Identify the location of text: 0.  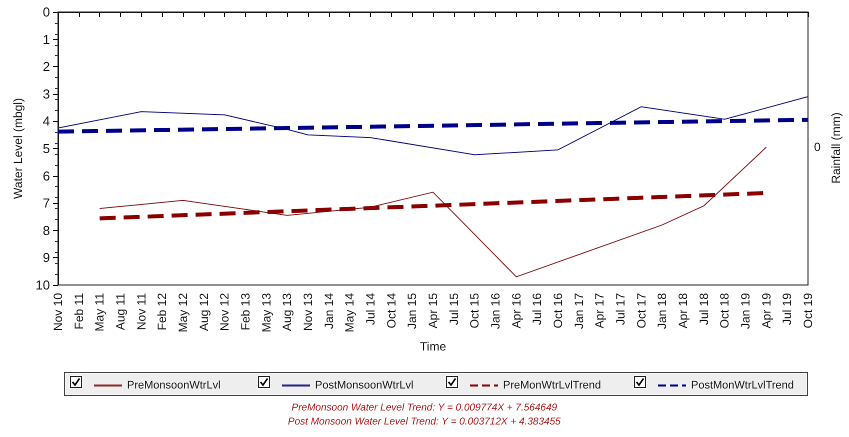
(817, 147).